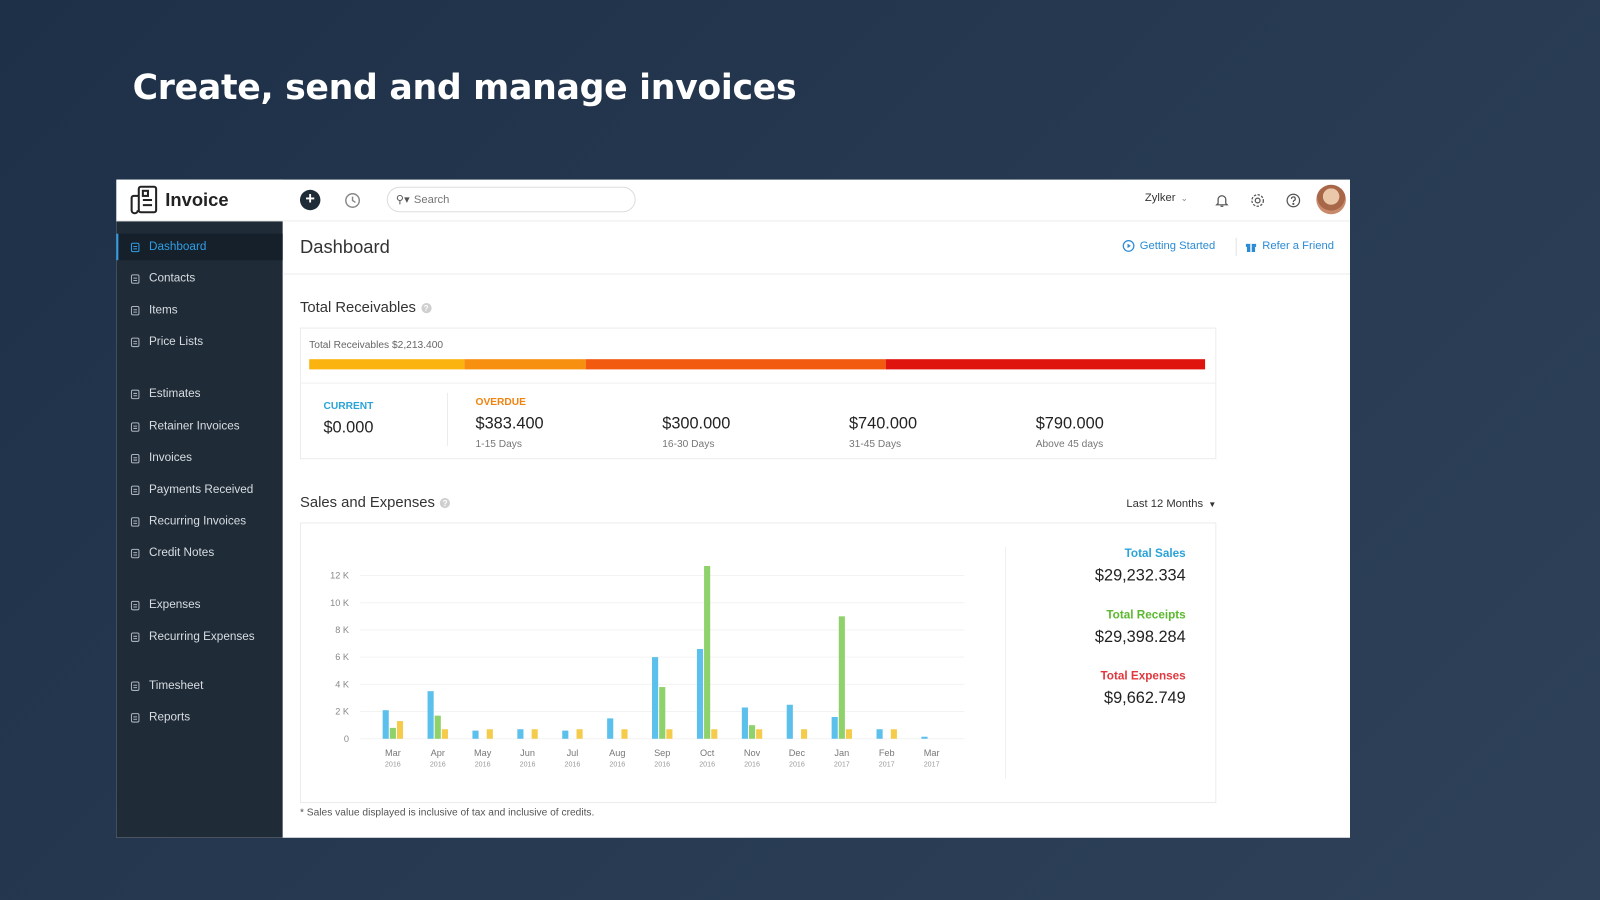 The image size is (1600, 900). Describe the element at coordinates (696, 424) in the screenshot. I see `overdue-amount: $300.000` at that location.